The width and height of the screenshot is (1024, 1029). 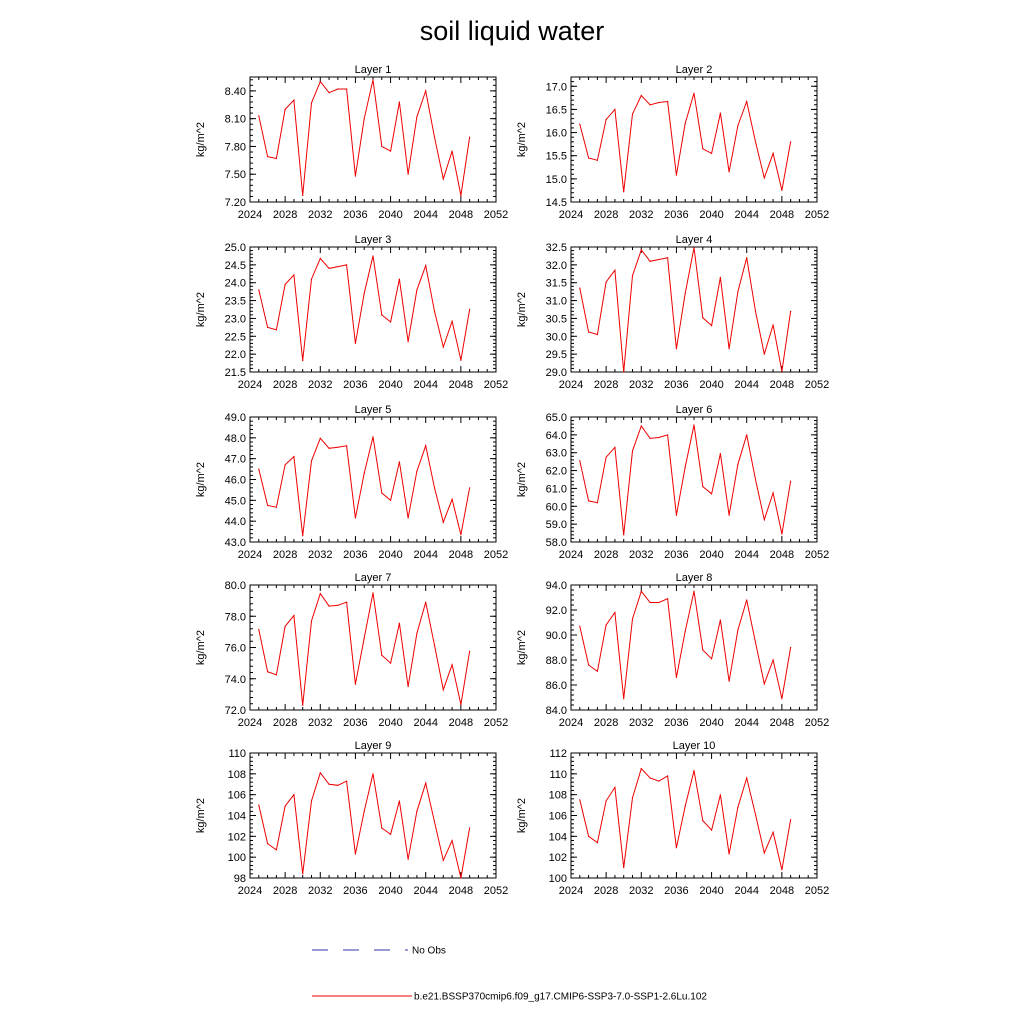 What do you see at coordinates (556, 180) in the screenshot?
I see `chart-2-ytick-label: 15.0` at bounding box center [556, 180].